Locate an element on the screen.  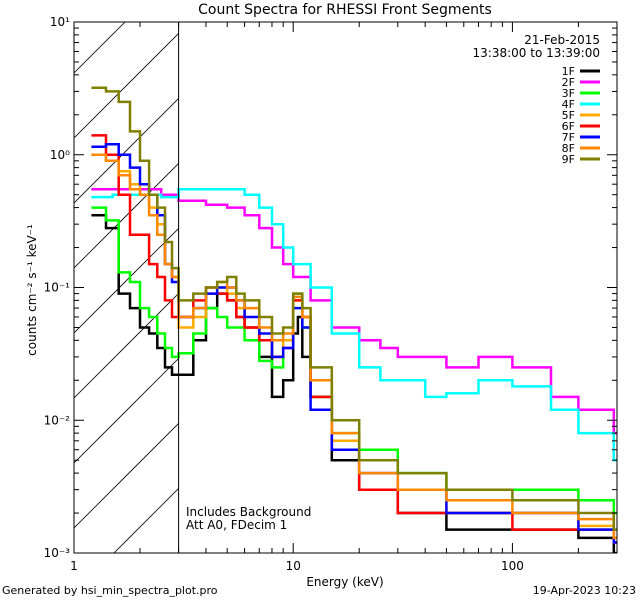
x-axis-label: Energy (keV) is located at coordinates (344, 582).